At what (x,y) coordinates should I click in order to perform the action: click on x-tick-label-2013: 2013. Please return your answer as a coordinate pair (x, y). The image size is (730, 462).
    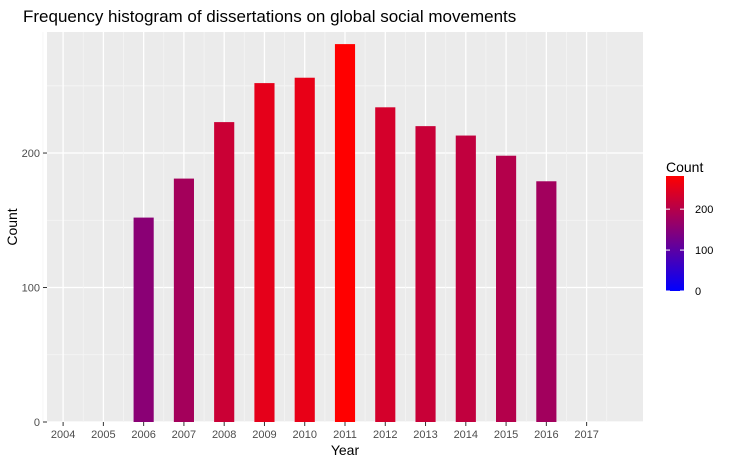
    Looking at the image, I should click on (425, 435).